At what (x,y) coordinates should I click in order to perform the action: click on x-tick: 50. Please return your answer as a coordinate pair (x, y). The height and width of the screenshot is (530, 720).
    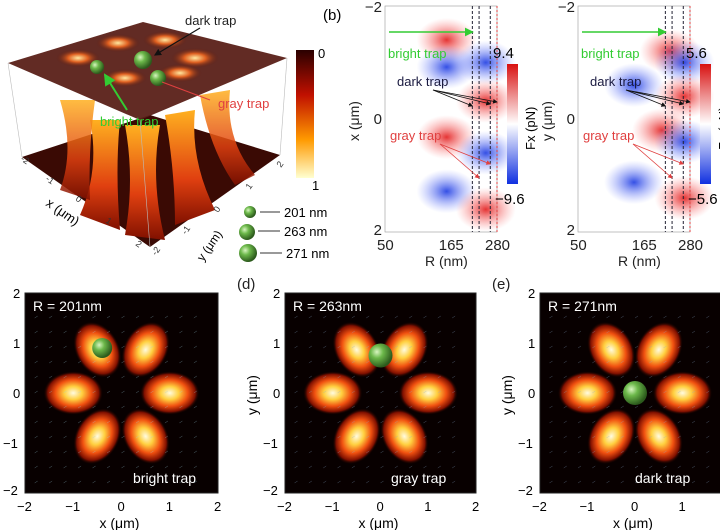
    Looking at the image, I should click on (385, 245).